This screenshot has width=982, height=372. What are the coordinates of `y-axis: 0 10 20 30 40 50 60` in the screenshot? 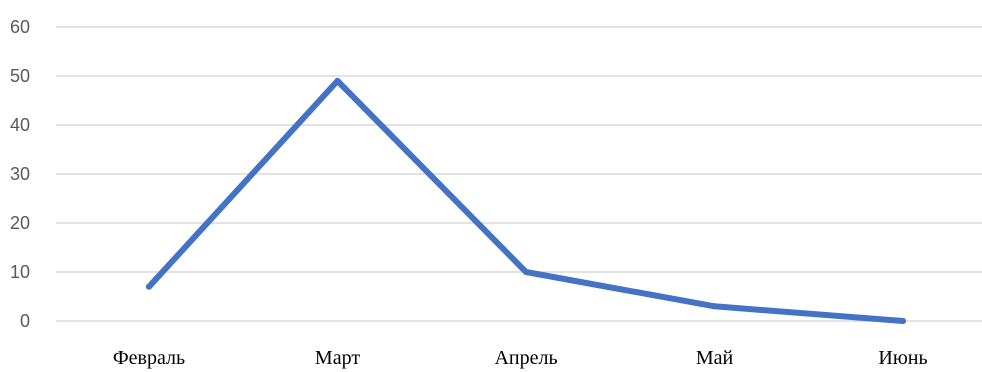 It's located at (20, 174).